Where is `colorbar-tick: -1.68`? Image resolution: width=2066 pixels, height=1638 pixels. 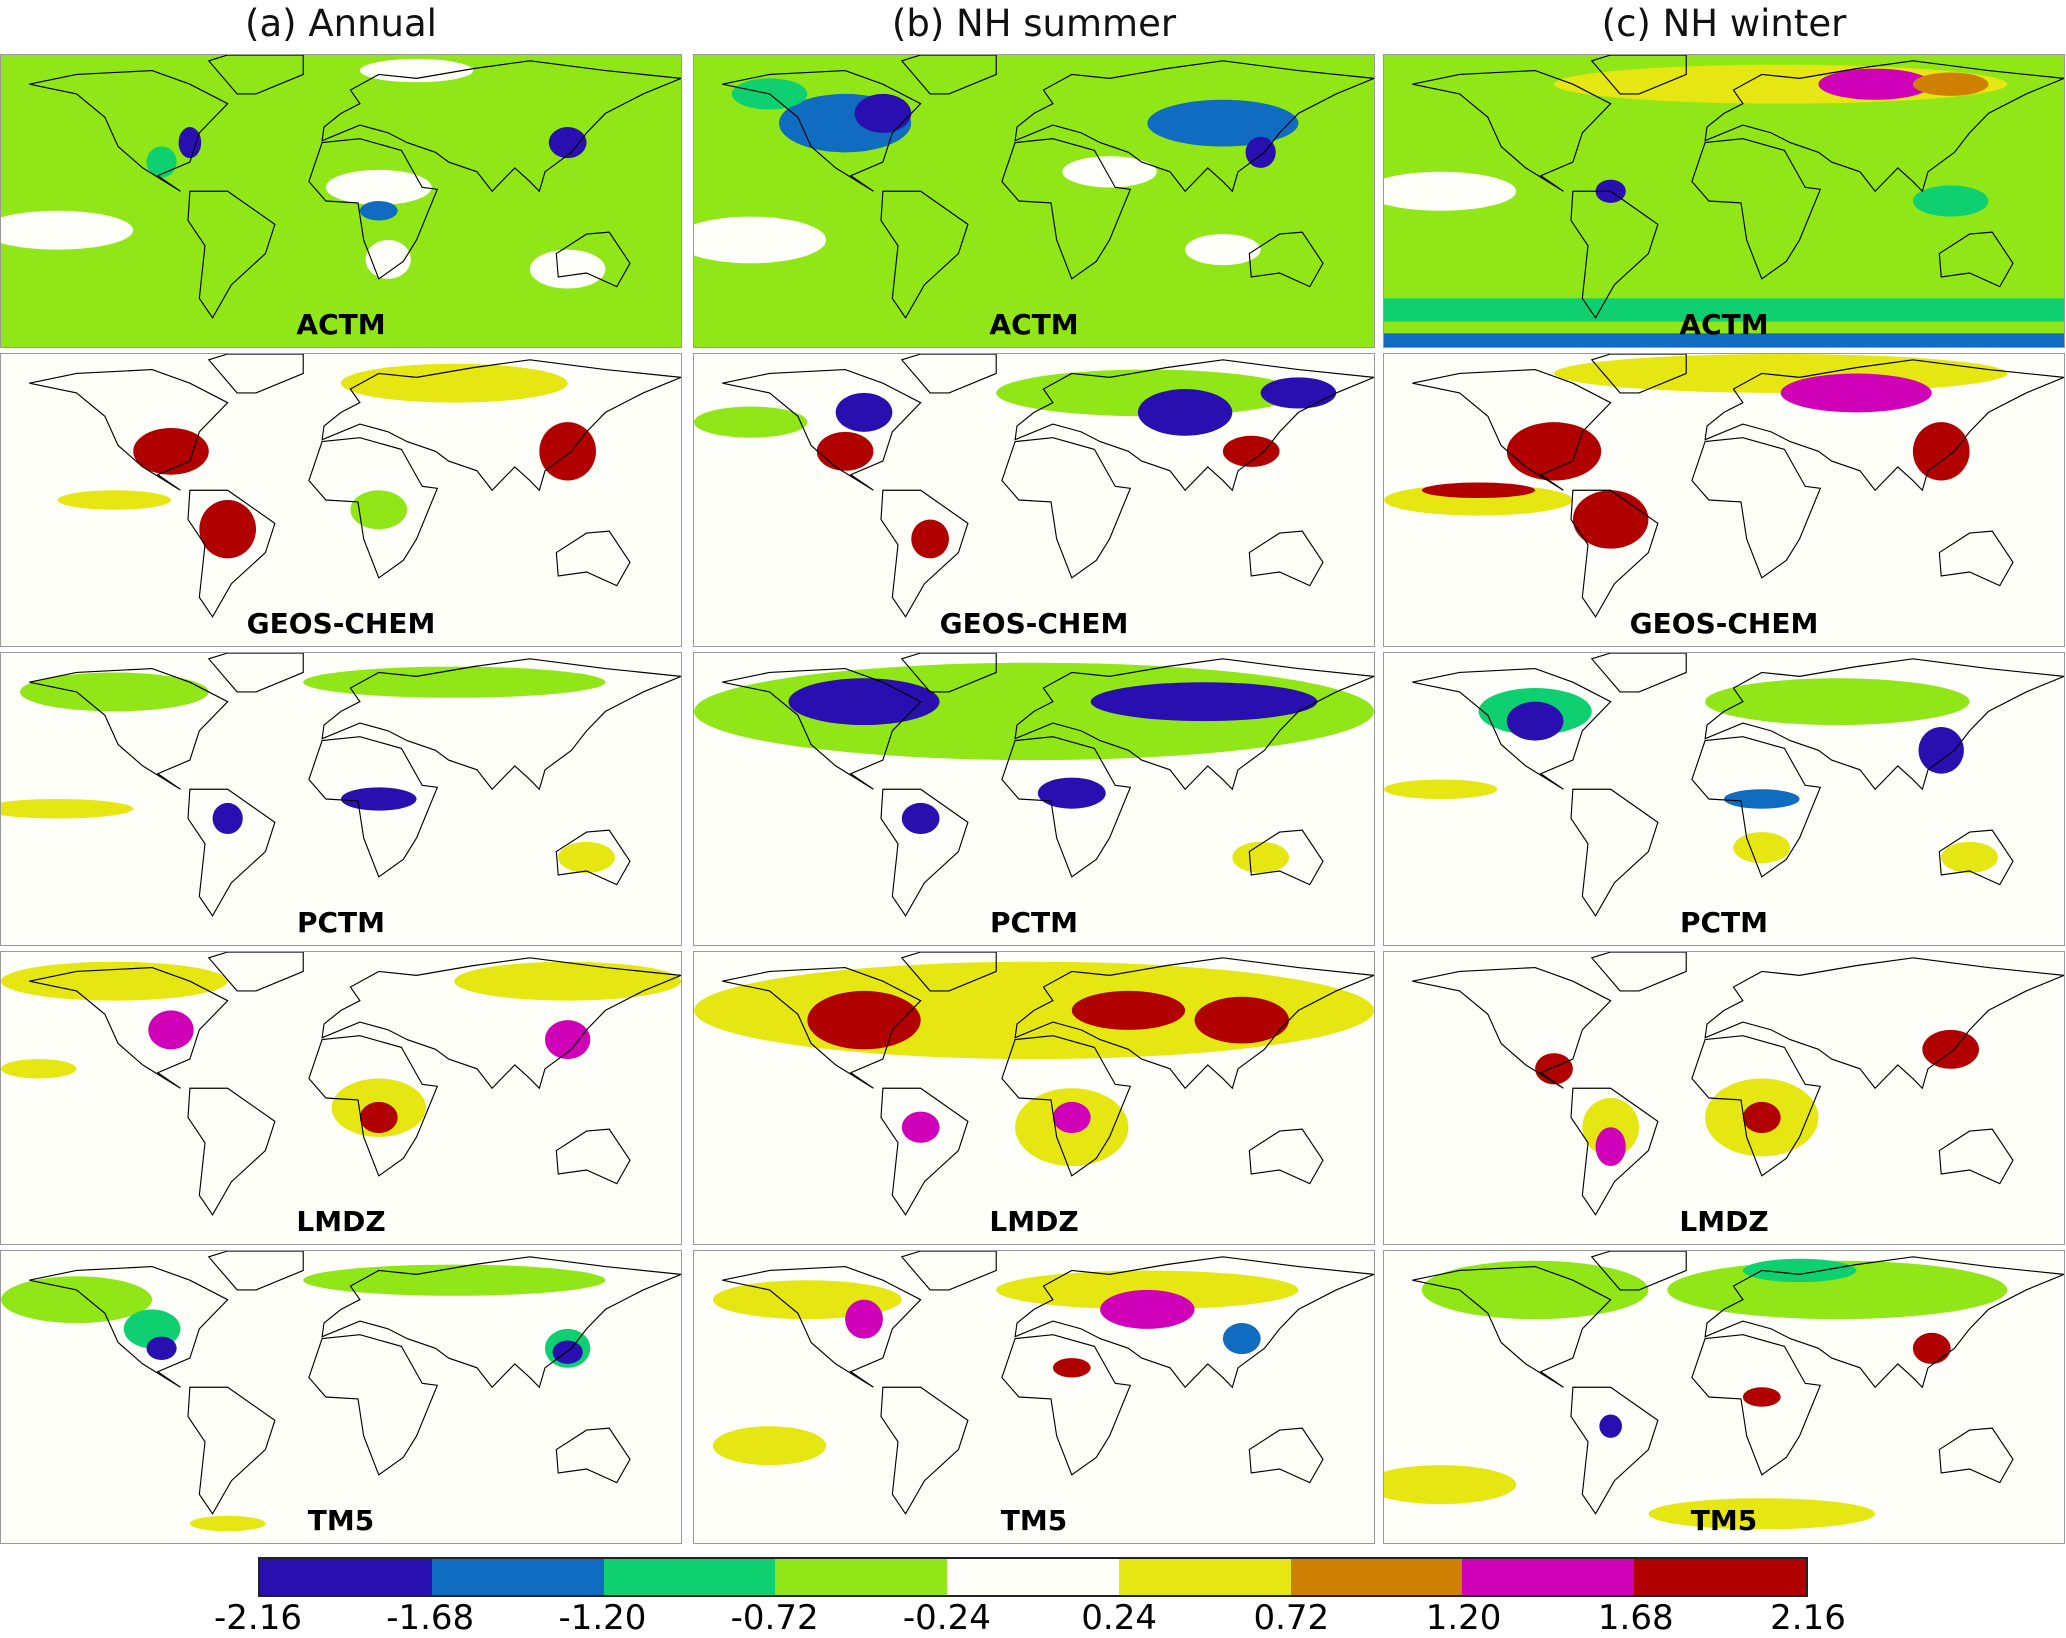 colorbar-tick: -1.68 is located at coordinates (430, 1618).